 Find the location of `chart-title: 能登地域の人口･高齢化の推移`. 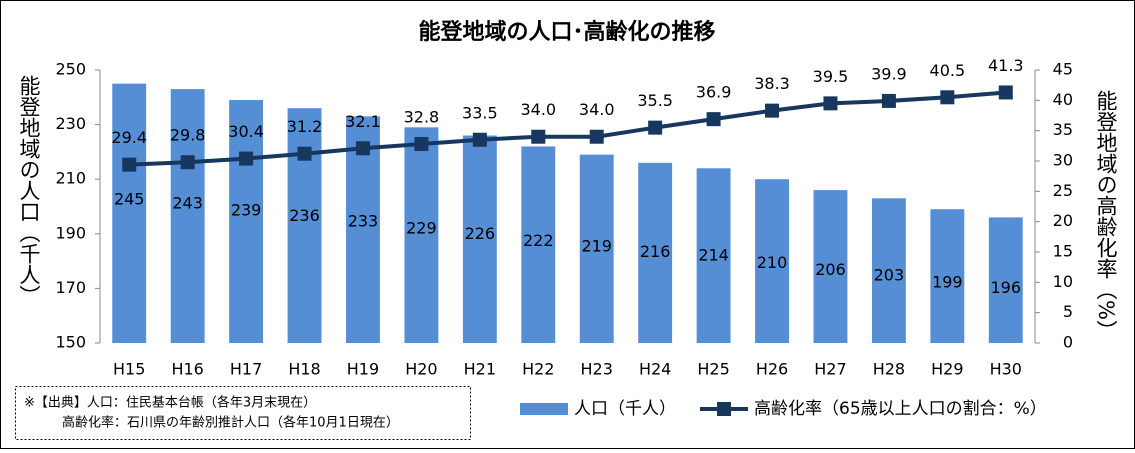

chart-title: 能登地域の人口･高齢化の推移 is located at coordinates (566, 32).